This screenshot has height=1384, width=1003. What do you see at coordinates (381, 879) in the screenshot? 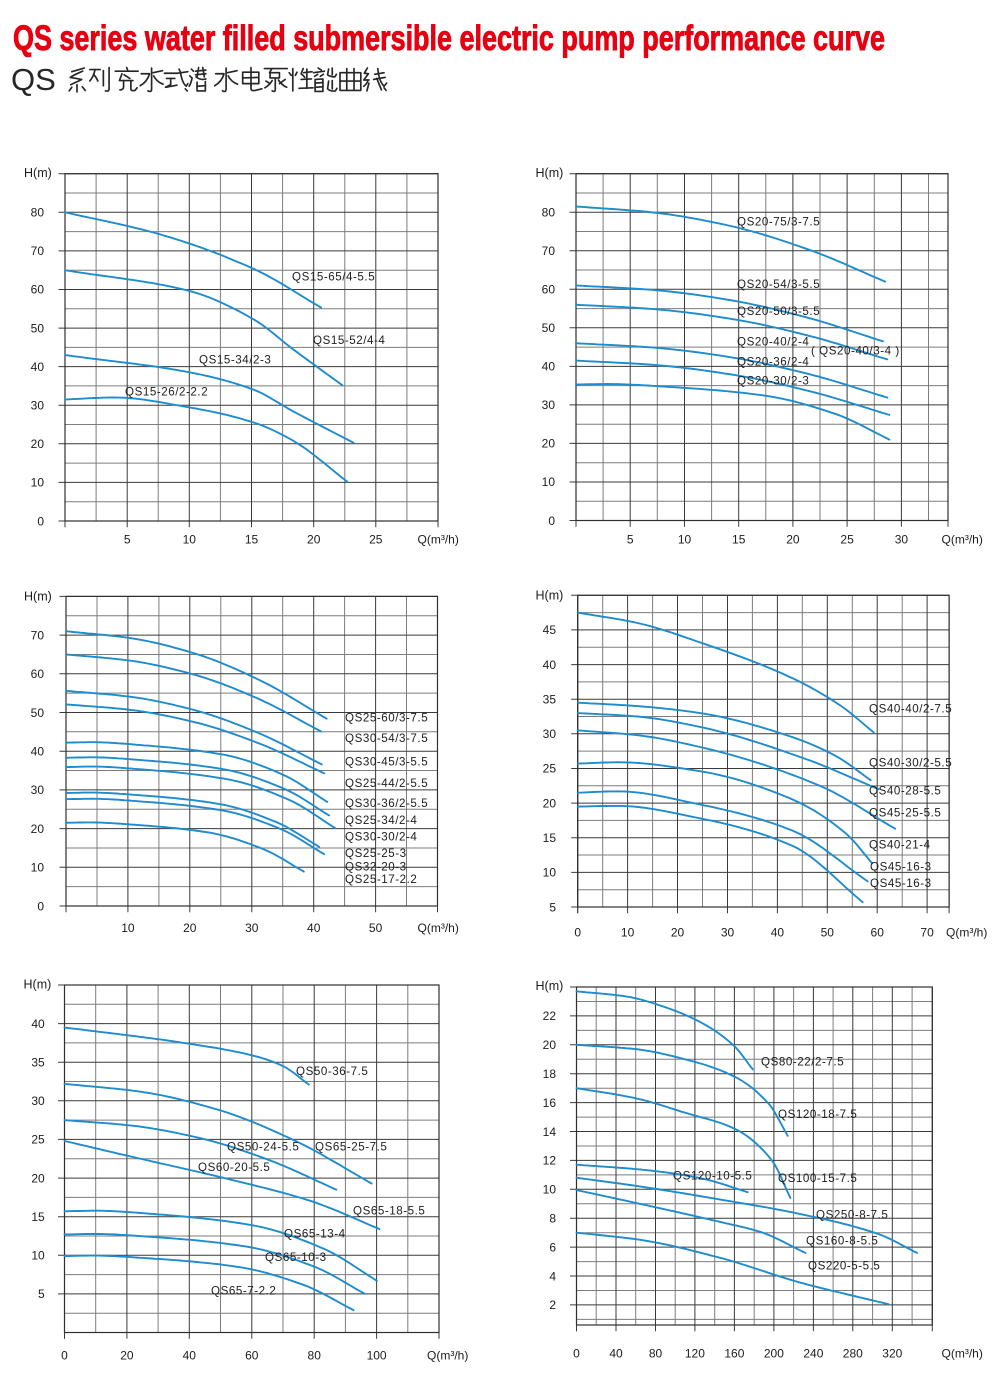
I see `svg-text: QS25-17-2.2` at bounding box center [381, 879].